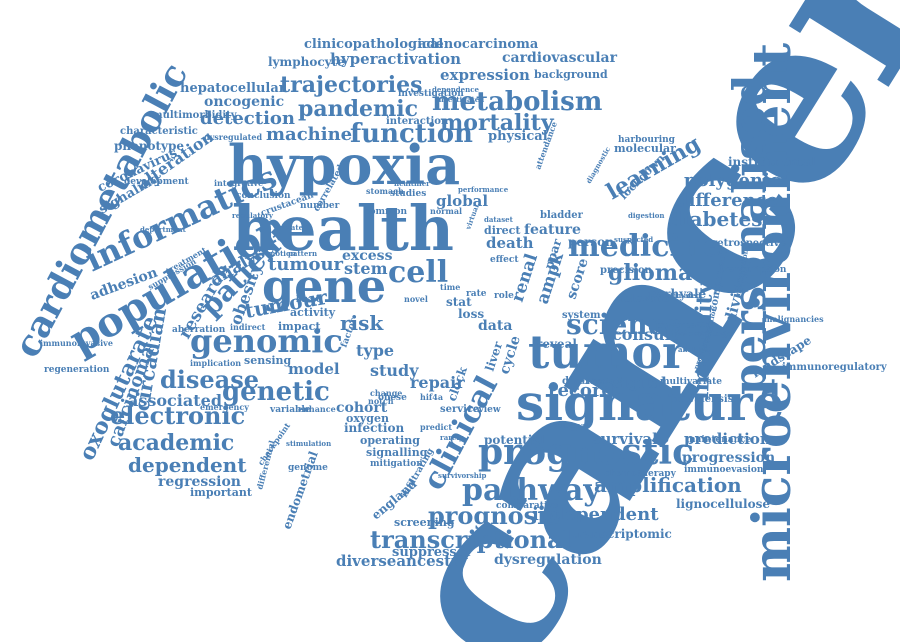 This screenshot has height=642, width=900. I want to click on word-dataset: dataset, so click(499, 219).